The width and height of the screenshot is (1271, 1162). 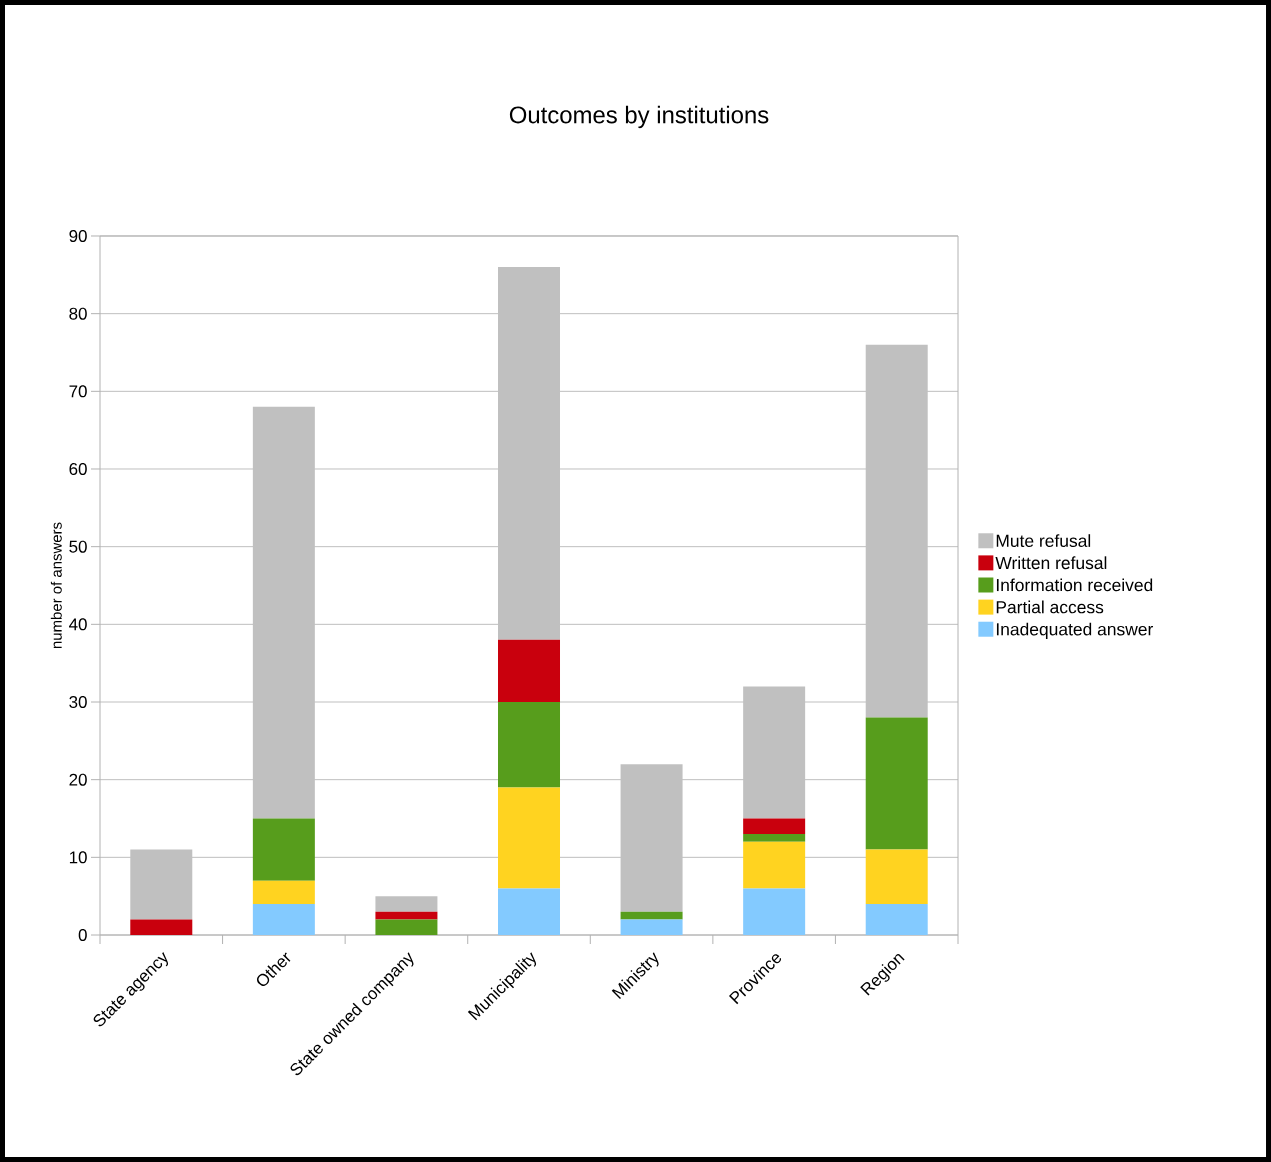 I want to click on legend-label: Inadequated answer, so click(x=1075, y=630).